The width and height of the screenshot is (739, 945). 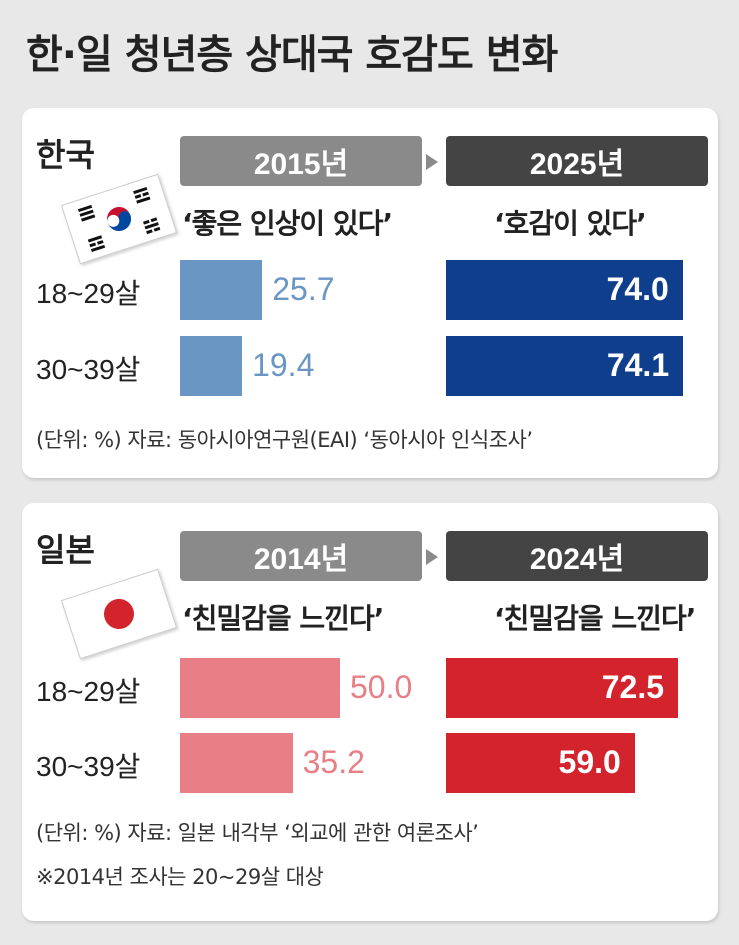 What do you see at coordinates (180, 877) in the screenshot?
I see `footnote: ※2014년 조사는 20~29살 대상` at bounding box center [180, 877].